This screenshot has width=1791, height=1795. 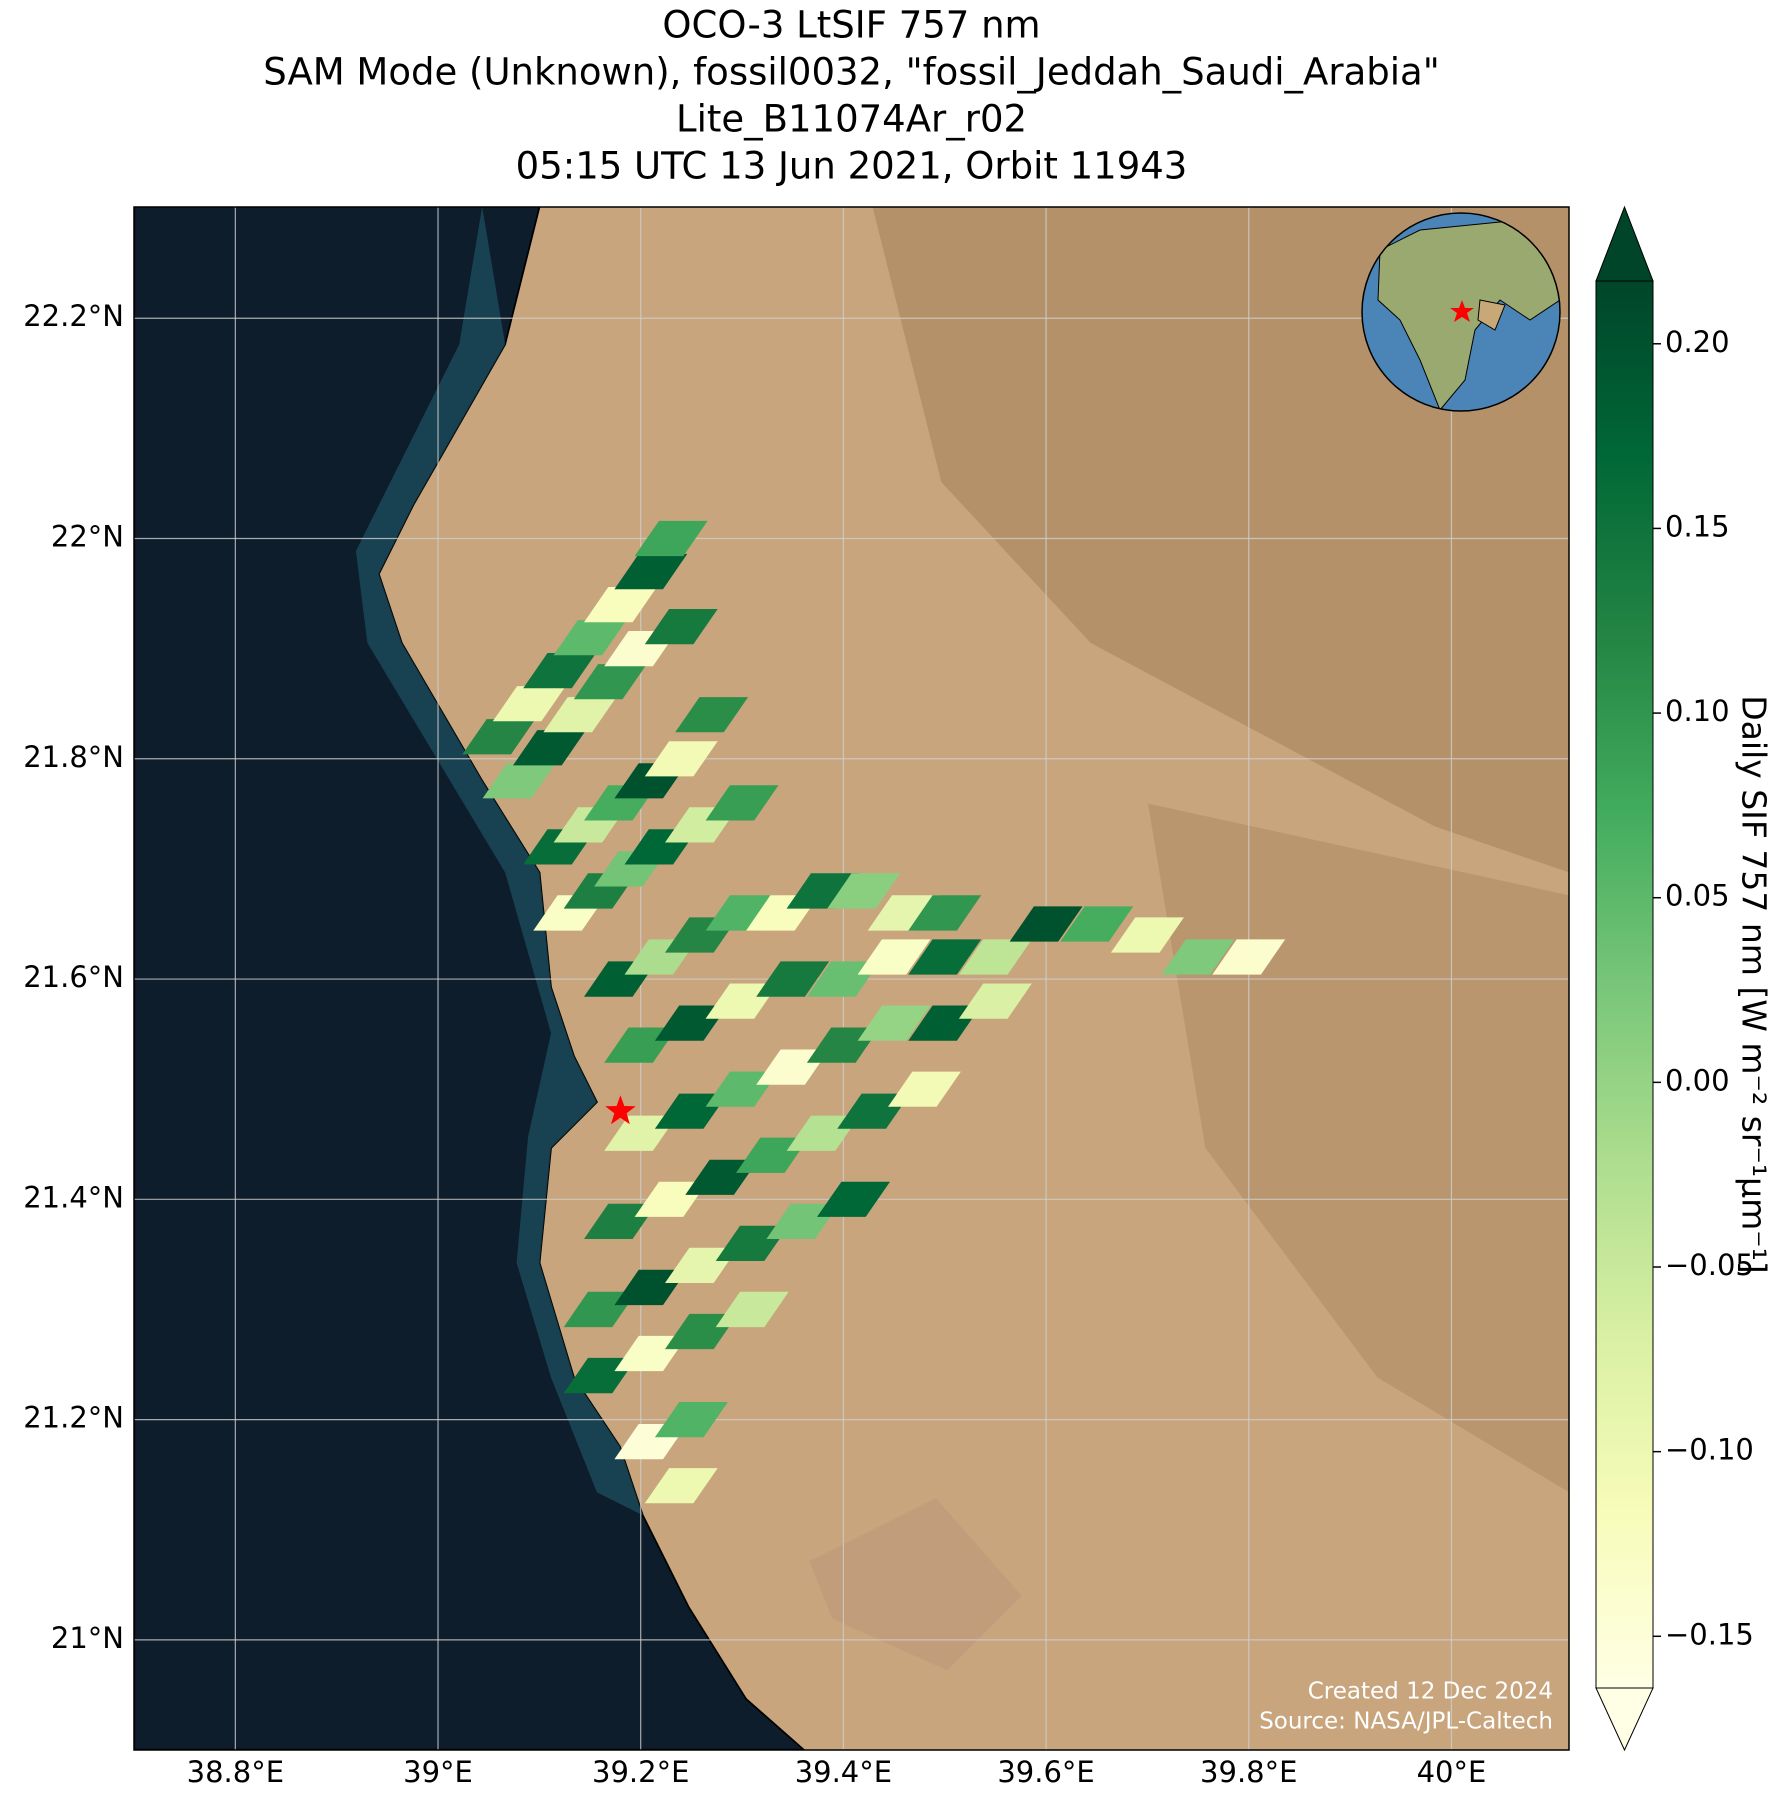 I want to click on chart-title: Lite_B11074Ar_r02, so click(x=851, y=119).